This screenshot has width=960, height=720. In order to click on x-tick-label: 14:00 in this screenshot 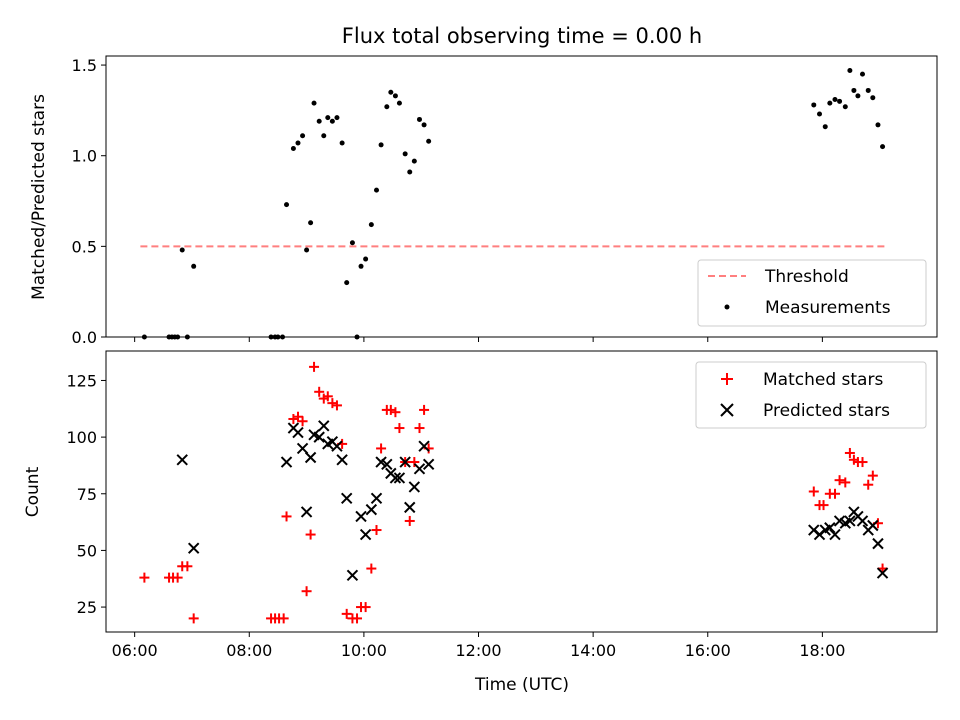, I will do `click(593, 650)`.